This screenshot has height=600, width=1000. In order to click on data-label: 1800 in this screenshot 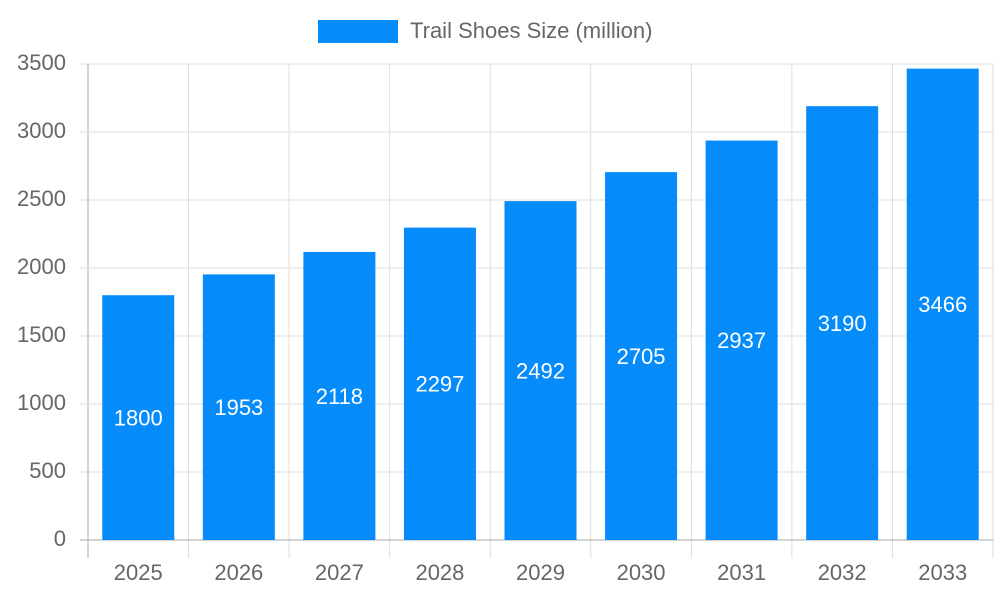, I will do `click(138, 417)`.